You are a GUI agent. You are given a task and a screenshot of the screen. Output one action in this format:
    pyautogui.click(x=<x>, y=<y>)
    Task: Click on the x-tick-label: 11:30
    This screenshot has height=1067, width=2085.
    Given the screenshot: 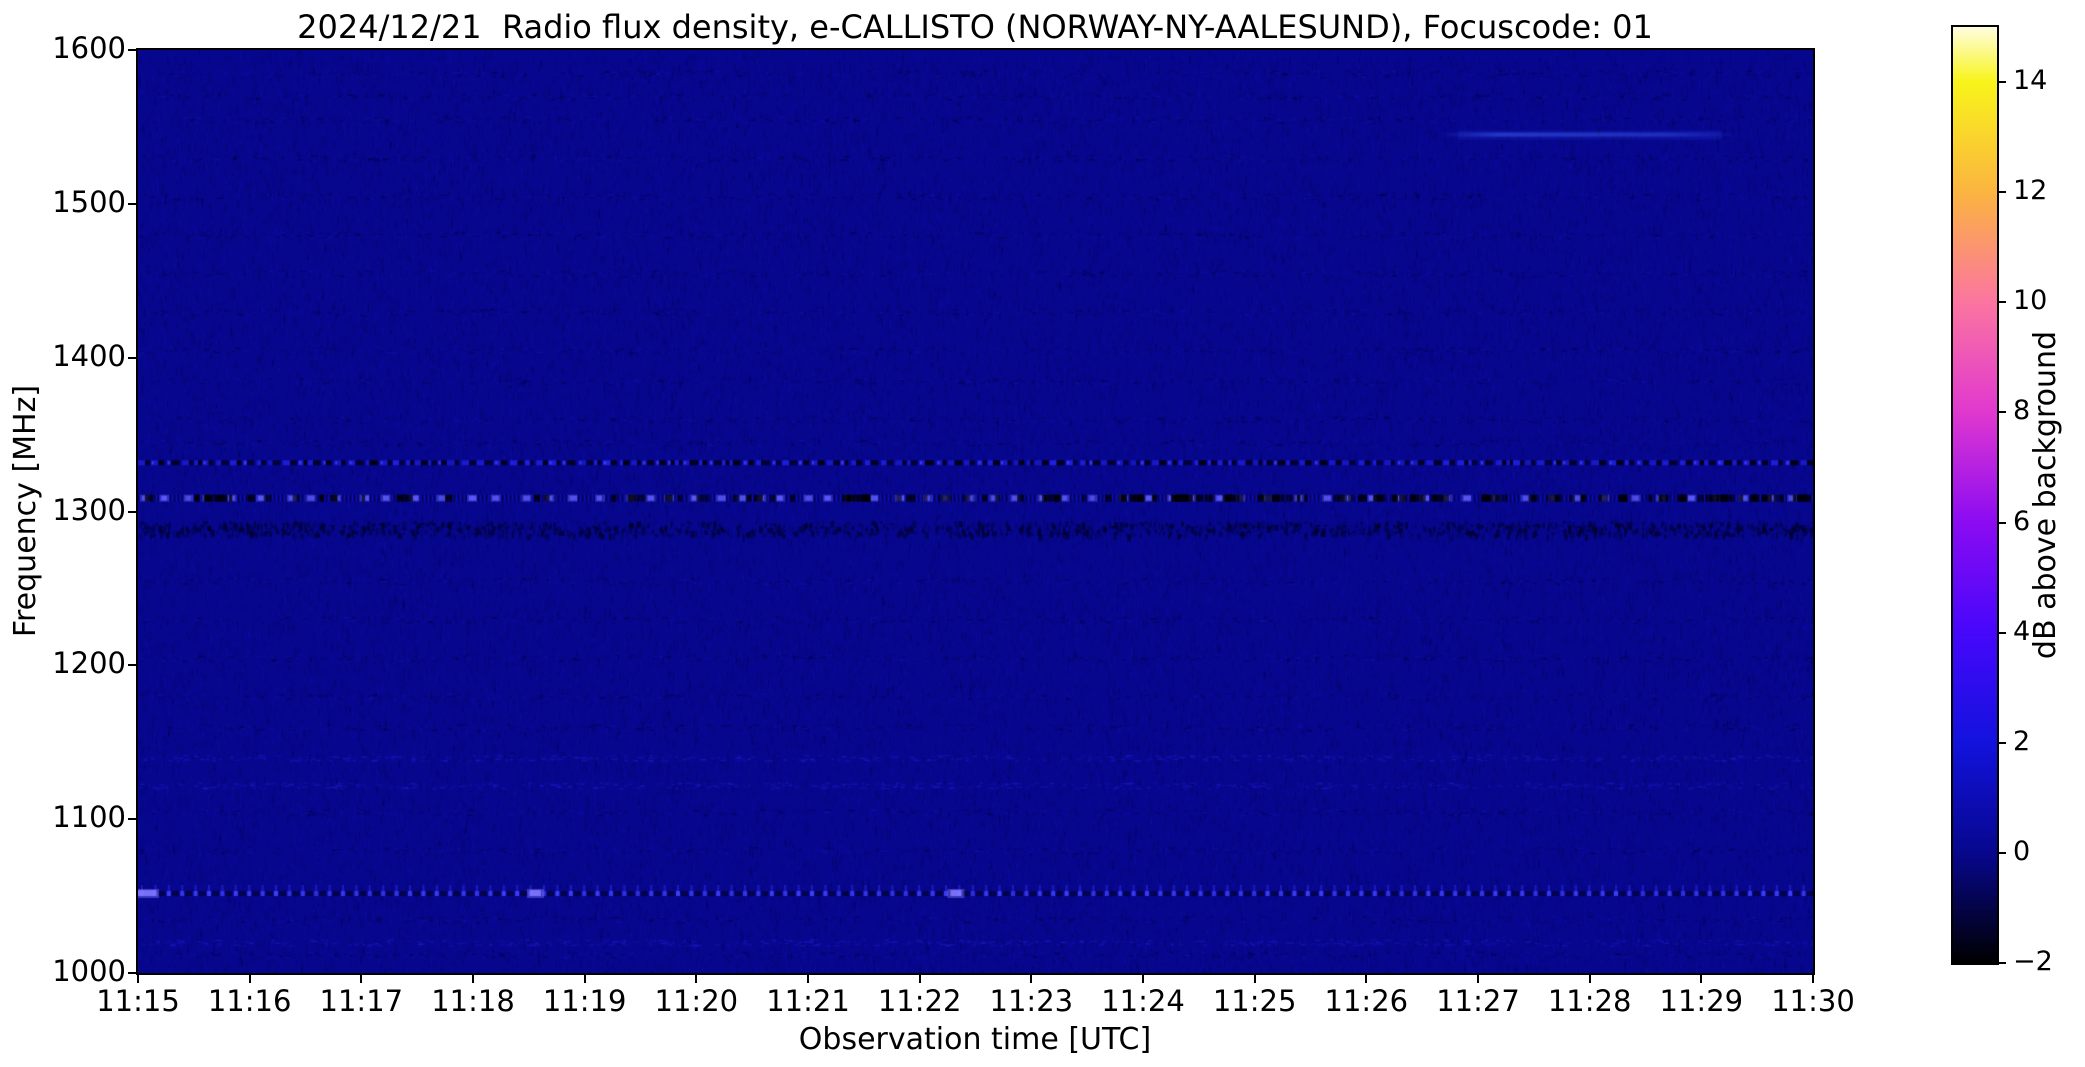 What is the action you would take?
    pyautogui.click(x=1813, y=1001)
    